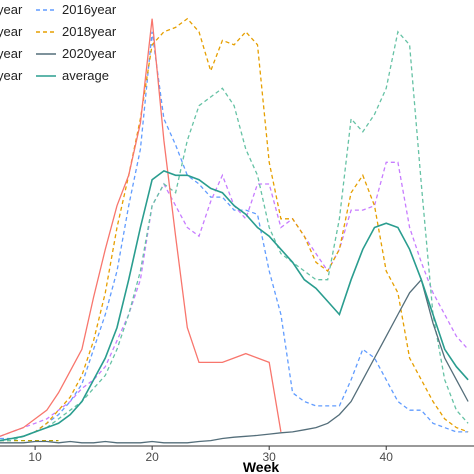  Describe the element at coordinates (152, 457) in the screenshot. I see `x-tick-label-20: 20` at that location.